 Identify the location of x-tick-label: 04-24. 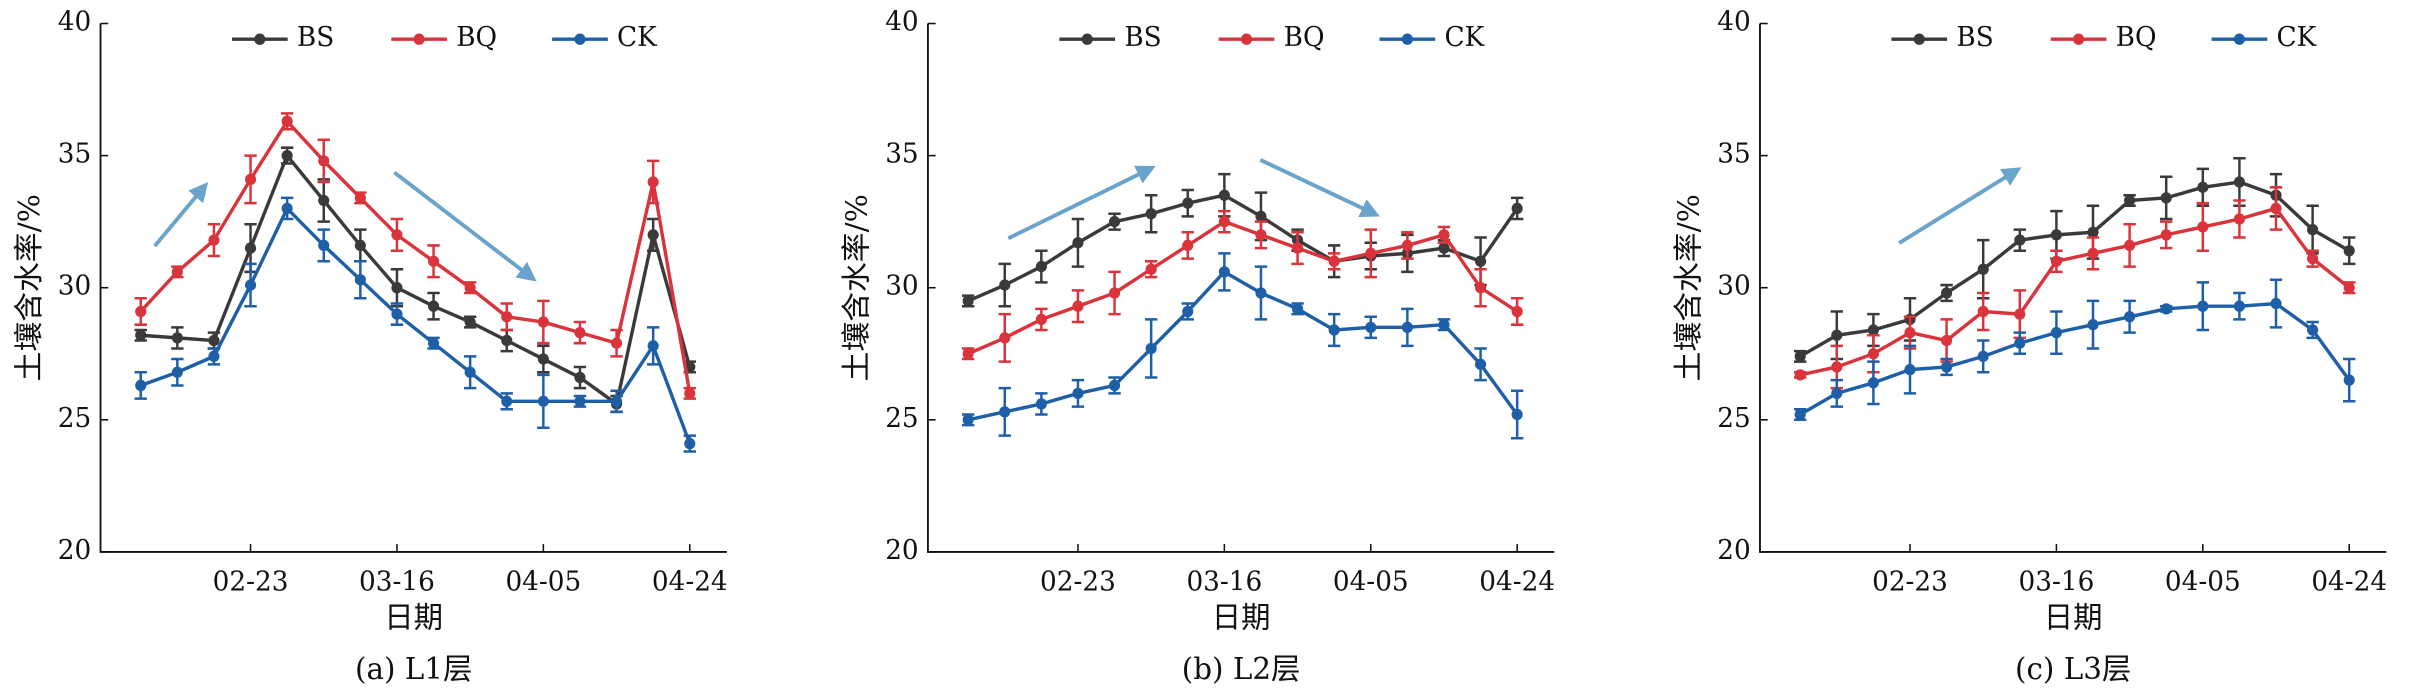
(690, 581).